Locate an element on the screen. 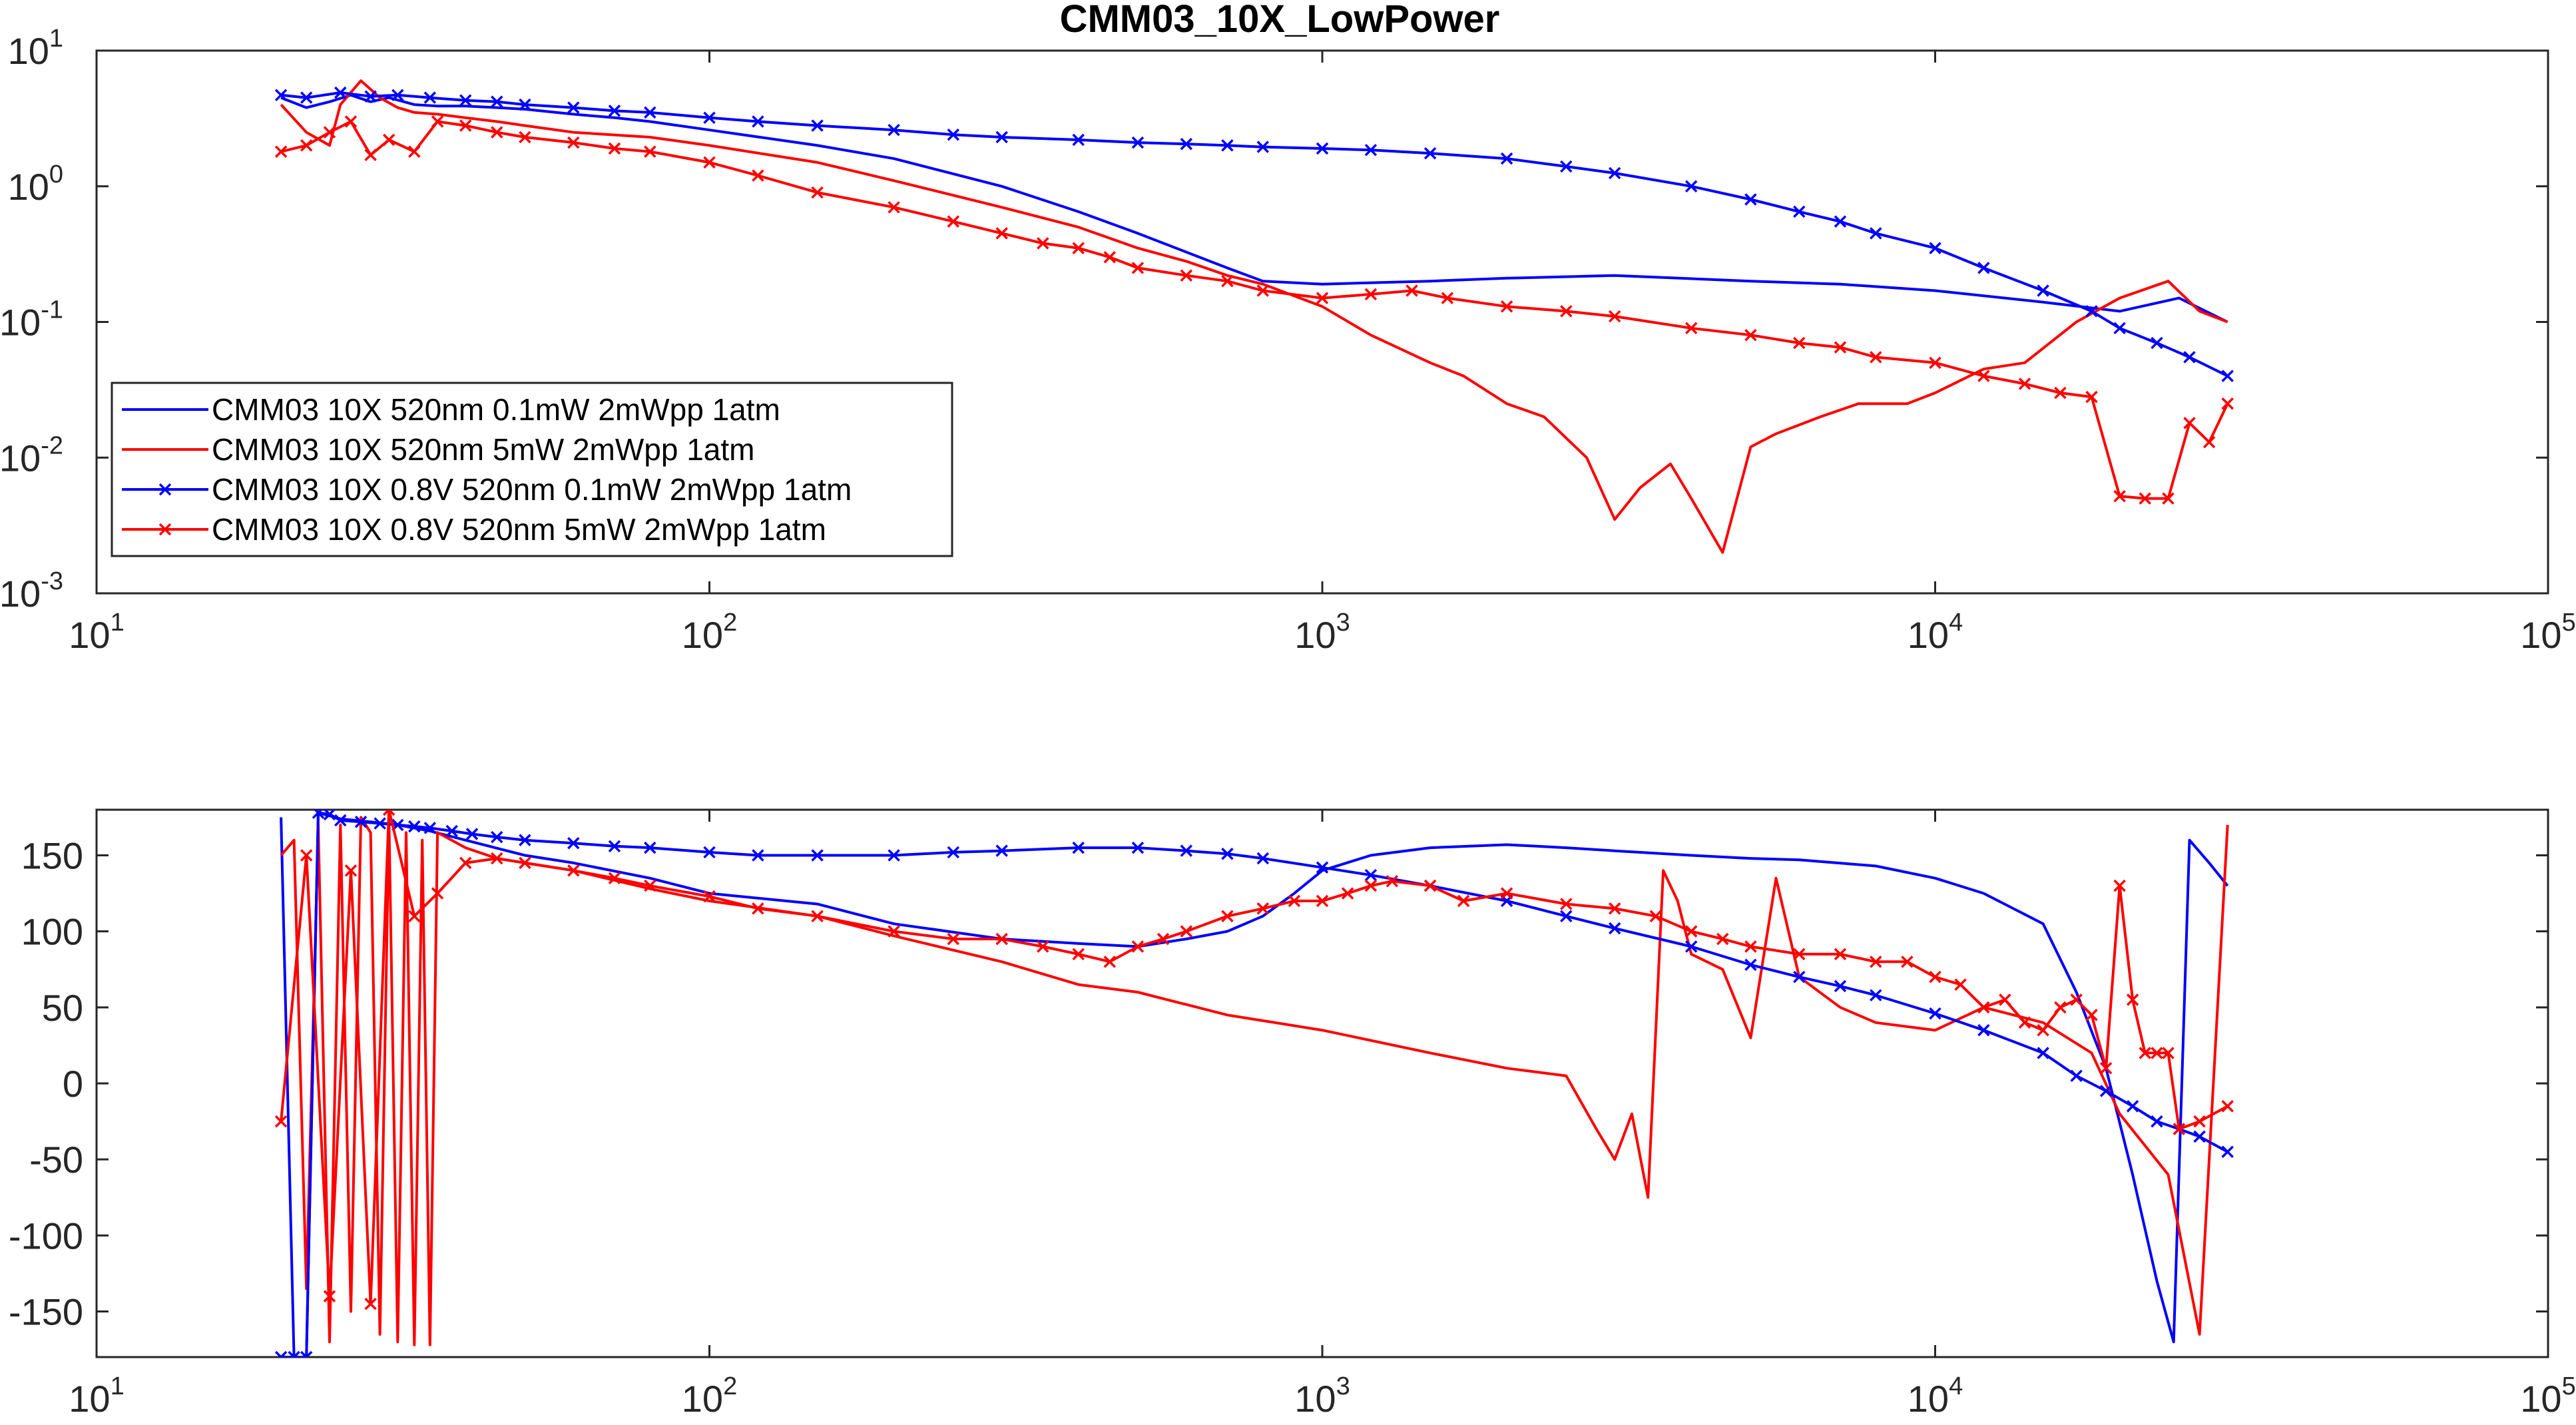  x-tick-label: 10³ is located at coordinates (1322, 1396).